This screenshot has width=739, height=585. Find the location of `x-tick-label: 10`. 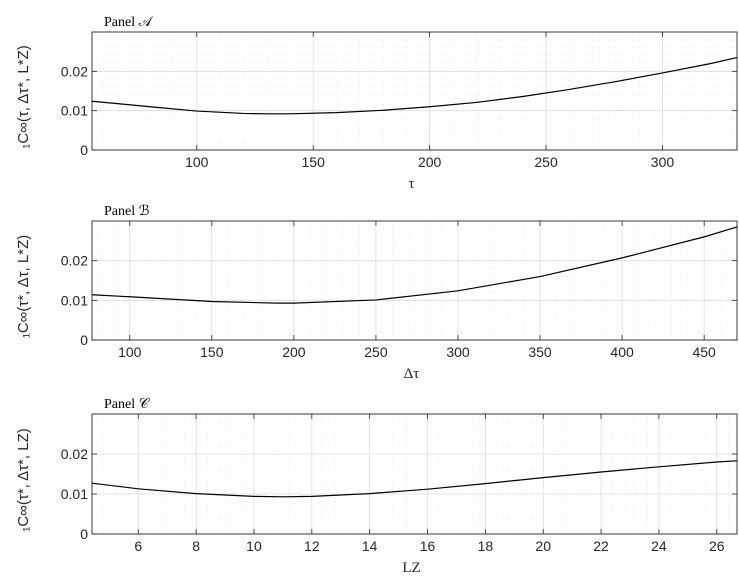

x-tick-label: 10 is located at coordinates (254, 546).